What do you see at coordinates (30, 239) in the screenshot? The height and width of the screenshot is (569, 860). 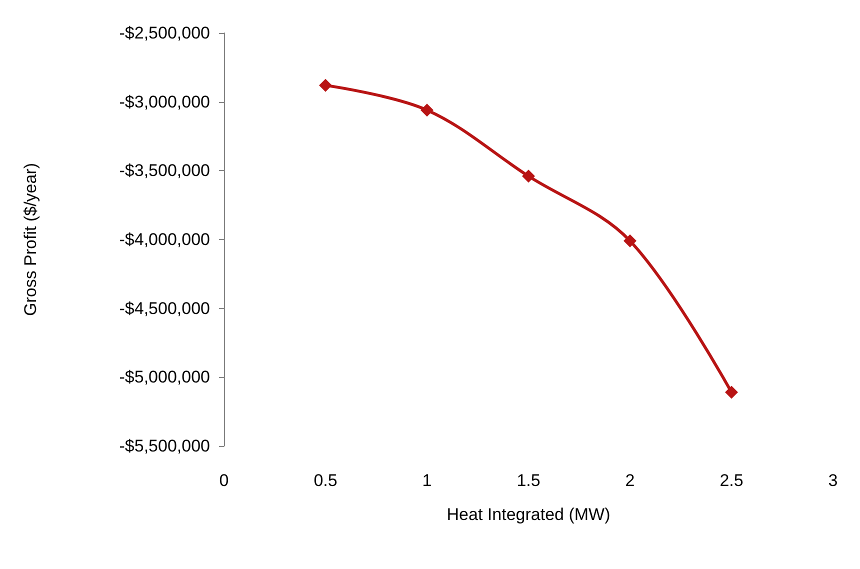 I see `y-axis-title: Gross Profit ($/year)` at bounding box center [30, 239].